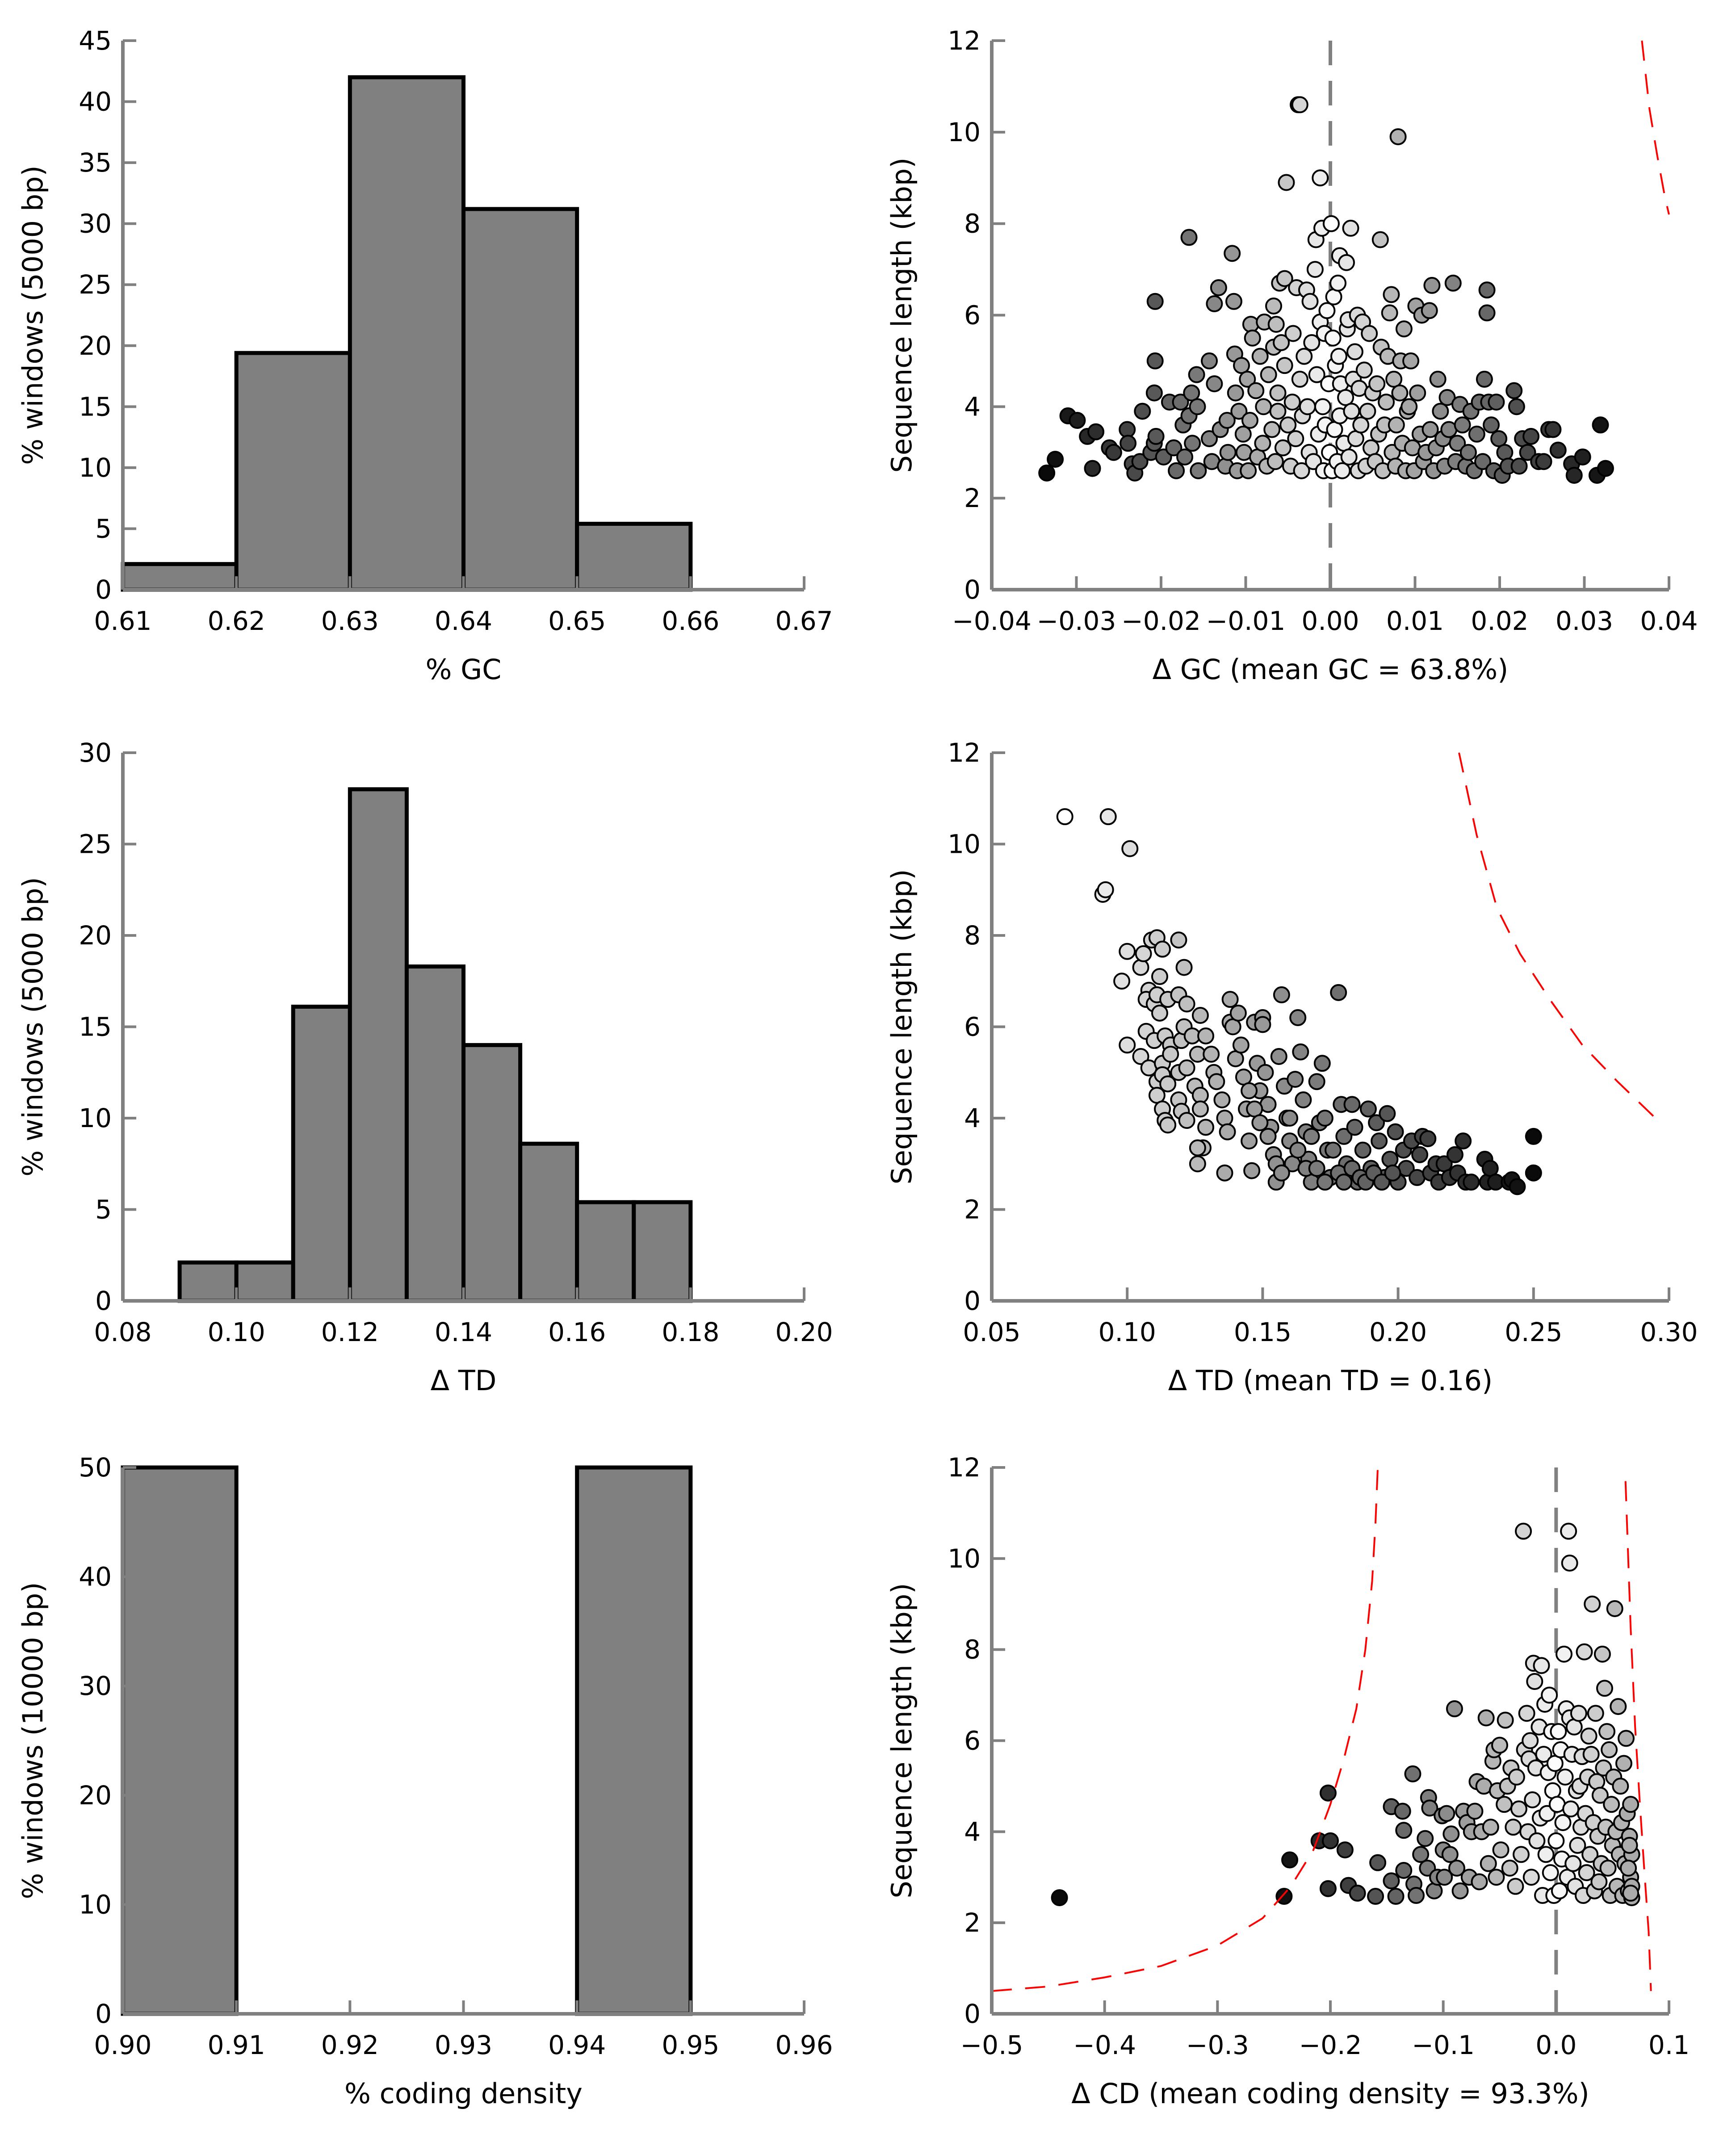 Image resolution: width=1736 pixels, height=2138 pixels. I want to click on y-tick-label: 10, so click(95, 468).